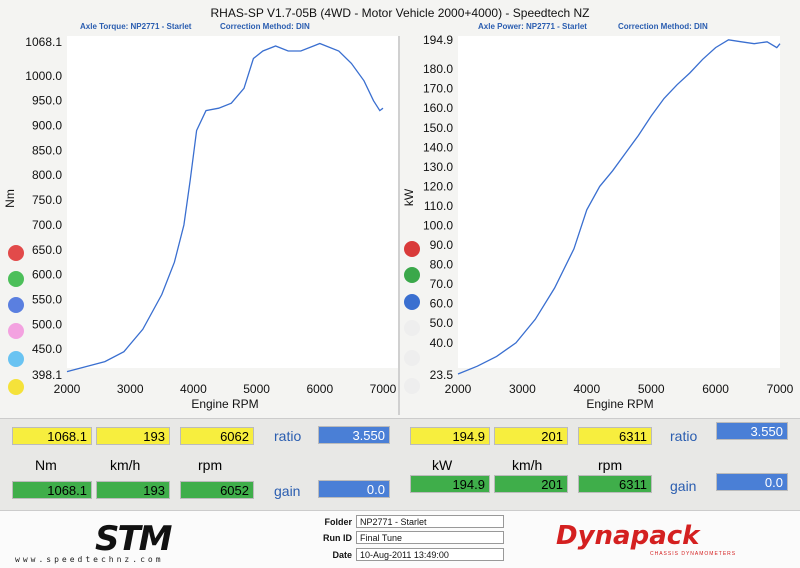  I want to click on y-tick-label: 1068.1, so click(43, 42).